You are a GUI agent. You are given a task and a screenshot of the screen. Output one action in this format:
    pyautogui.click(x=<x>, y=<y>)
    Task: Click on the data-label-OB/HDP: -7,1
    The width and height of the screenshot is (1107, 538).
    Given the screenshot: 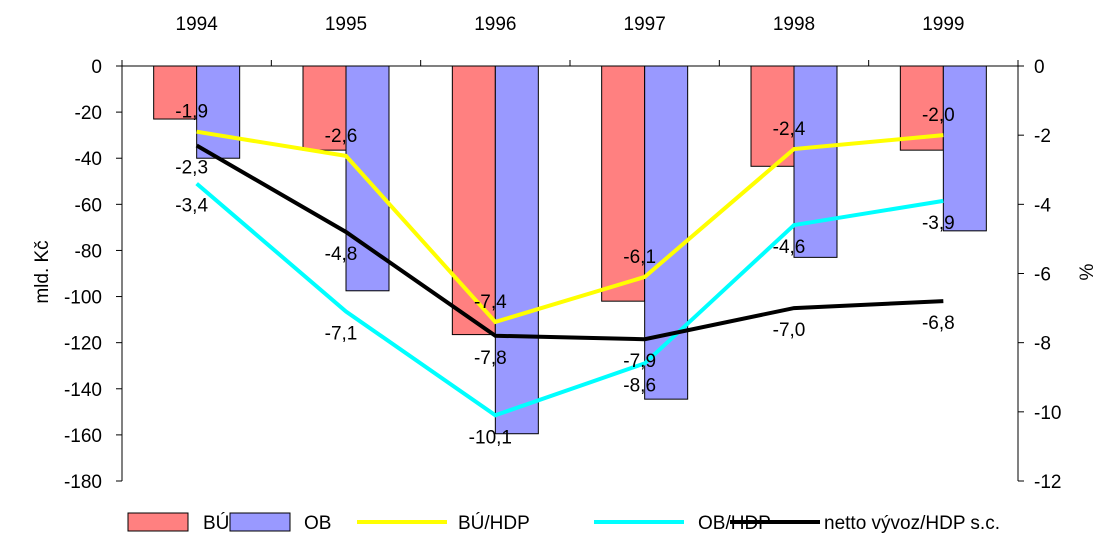 What is the action you would take?
    pyautogui.click(x=341, y=334)
    